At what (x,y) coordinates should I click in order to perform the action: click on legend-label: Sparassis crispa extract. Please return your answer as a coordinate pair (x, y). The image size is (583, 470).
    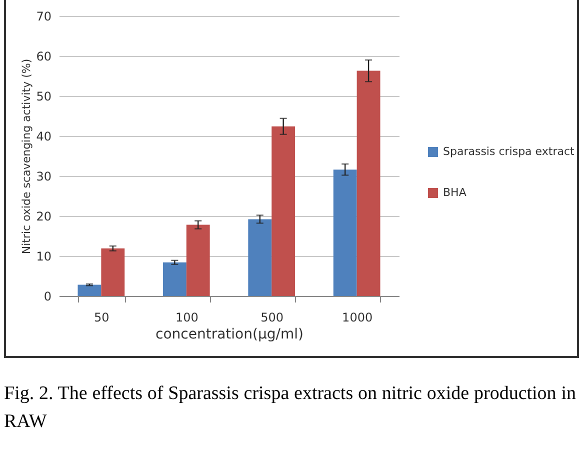
    Looking at the image, I should click on (509, 151).